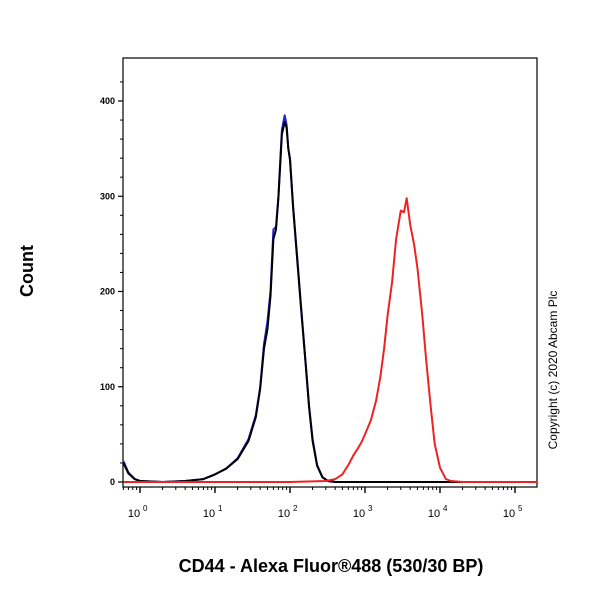 The width and height of the screenshot is (600, 600). Describe the element at coordinates (111, 284) in the screenshot. I see `y-axis: 0 100 200 300 400` at that location.